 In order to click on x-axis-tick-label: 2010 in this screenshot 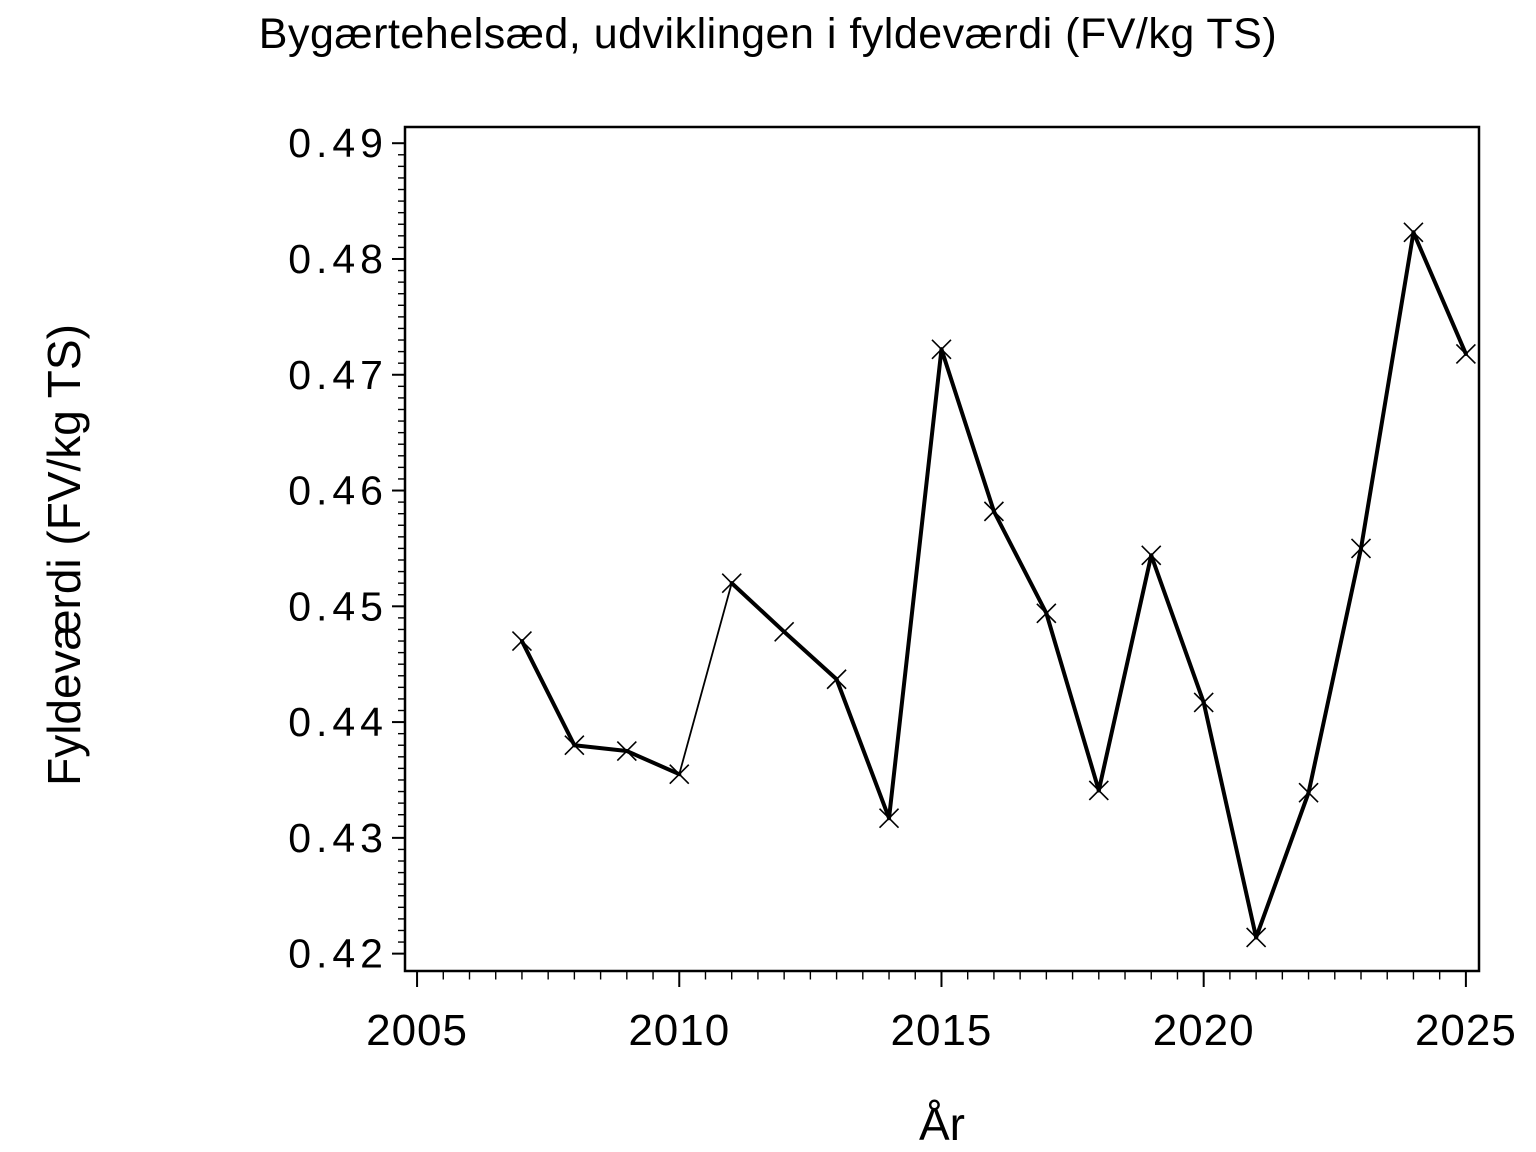, I will do `click(679, 1030)`.